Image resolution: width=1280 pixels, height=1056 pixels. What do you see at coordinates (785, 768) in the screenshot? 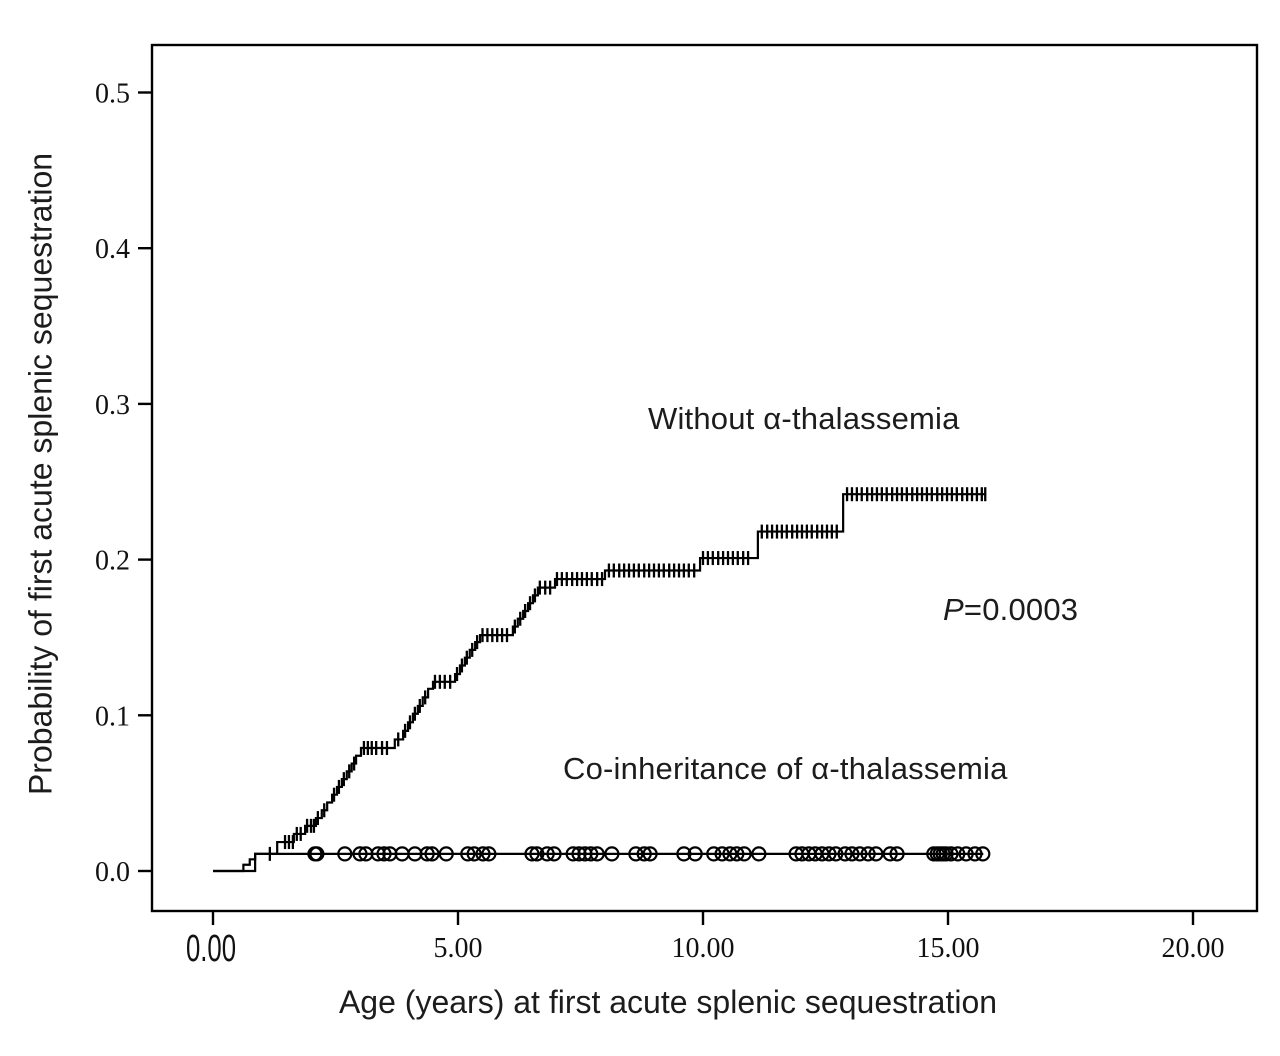
I see `label-co-inheritance-thalassemia: Co-inheritance of α-thalassemia` at bounding box center [785, 768].